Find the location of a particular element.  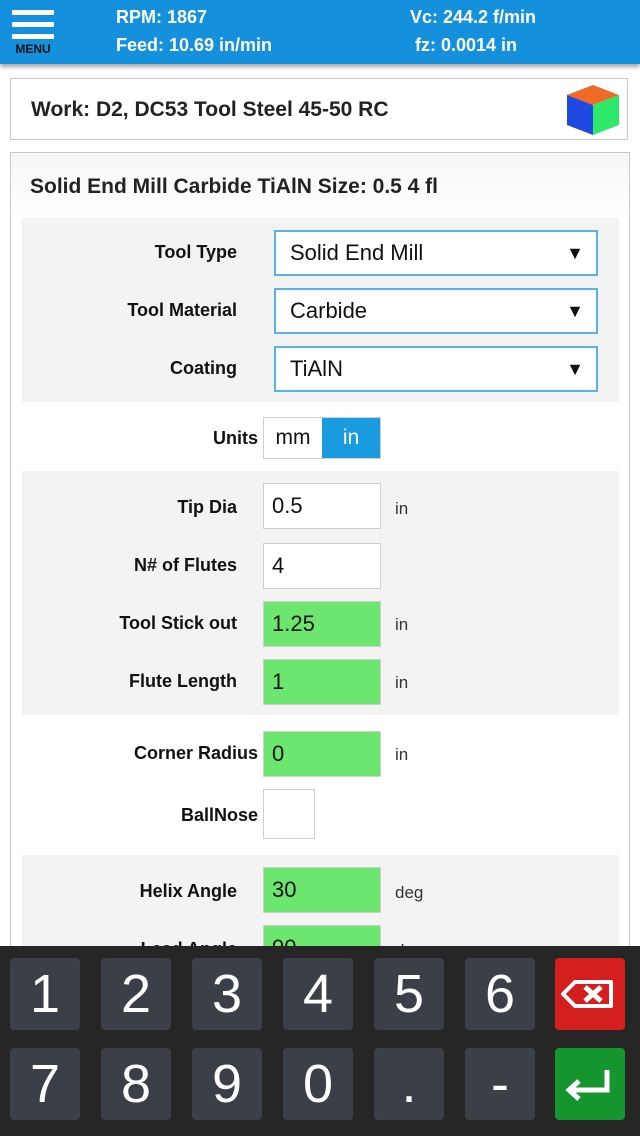

flute-length-label: Flute Length is located at coordinates (183, 681).